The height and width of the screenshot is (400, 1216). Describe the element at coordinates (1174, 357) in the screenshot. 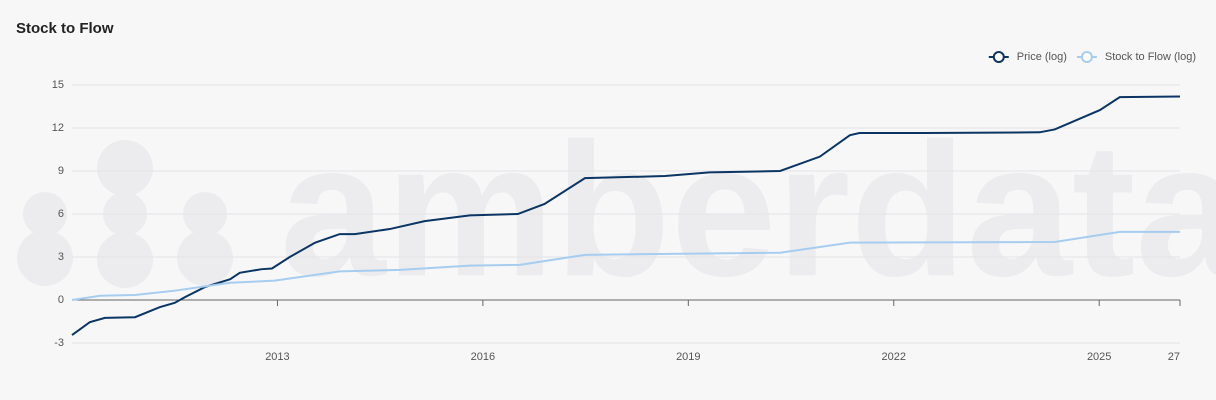

I see `x-tick-label: 27` at that location.